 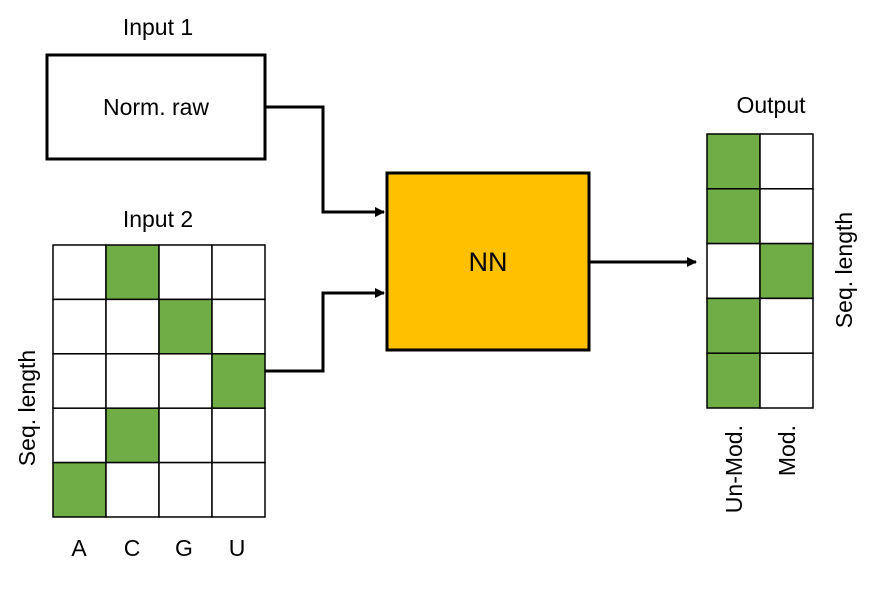 I want to click on output-cell-r2-c0, so click(x=733, y=271).